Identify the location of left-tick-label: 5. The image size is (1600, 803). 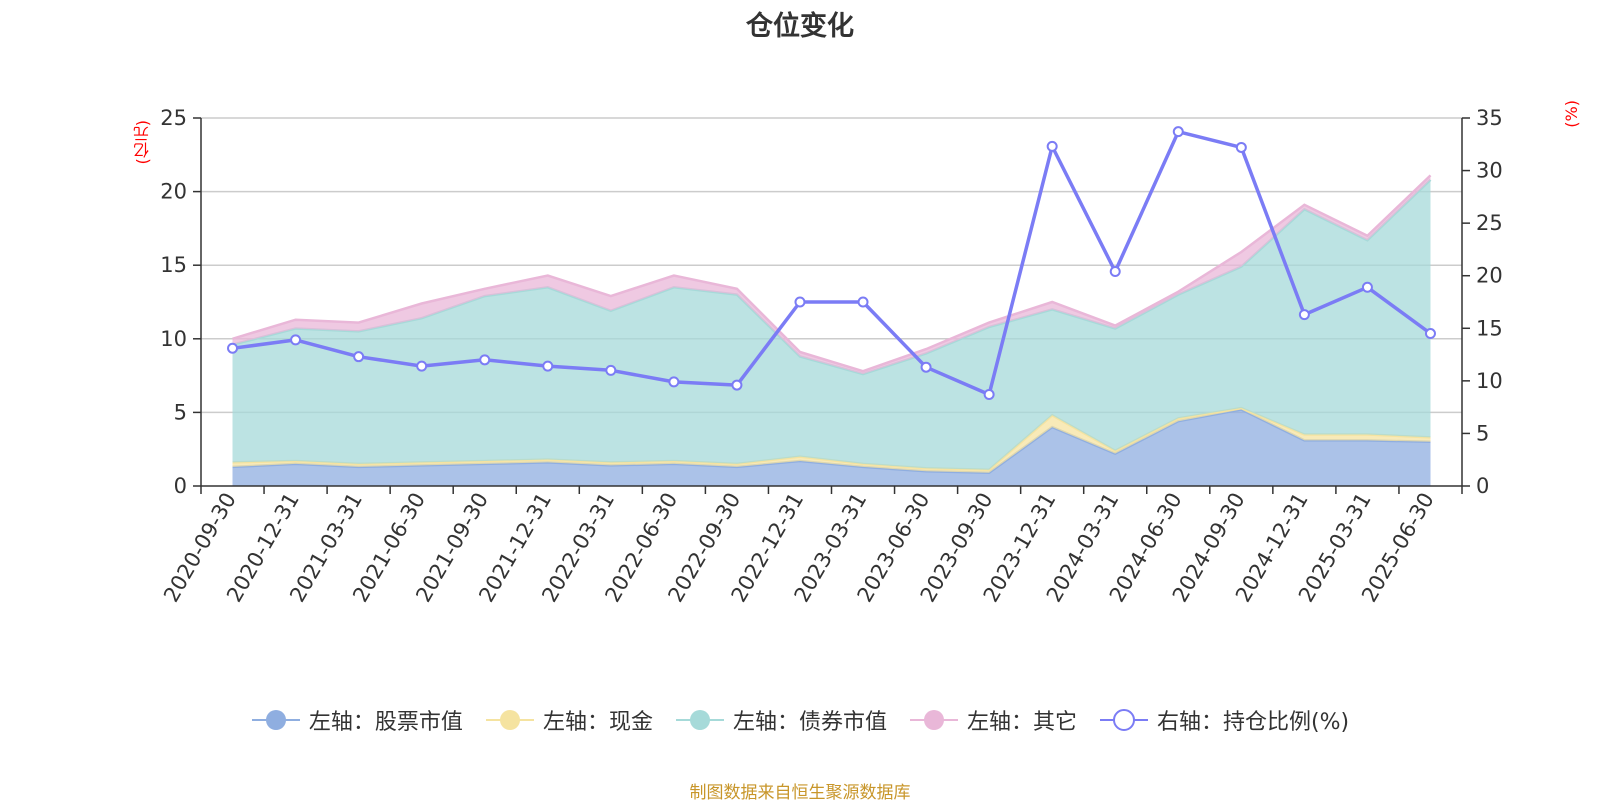
(180, 412).